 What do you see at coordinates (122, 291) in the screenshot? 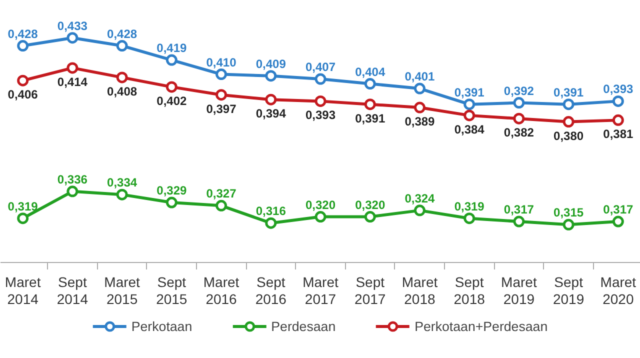
I see `category-label: Maret 2015` at bounding box center [122, 291].